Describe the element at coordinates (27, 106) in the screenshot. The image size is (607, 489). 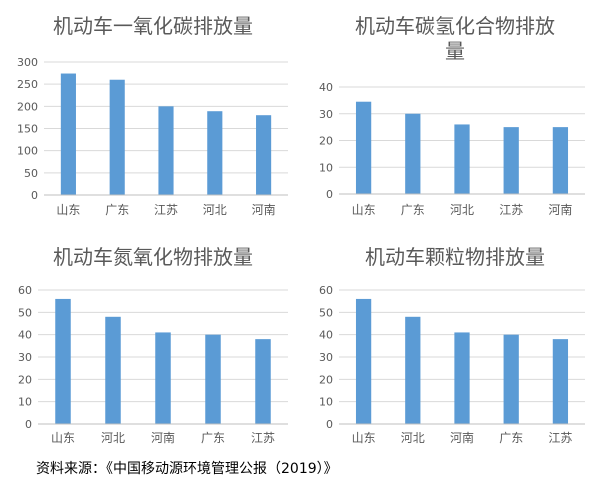
I see `y-tick-label: 200` at that location.